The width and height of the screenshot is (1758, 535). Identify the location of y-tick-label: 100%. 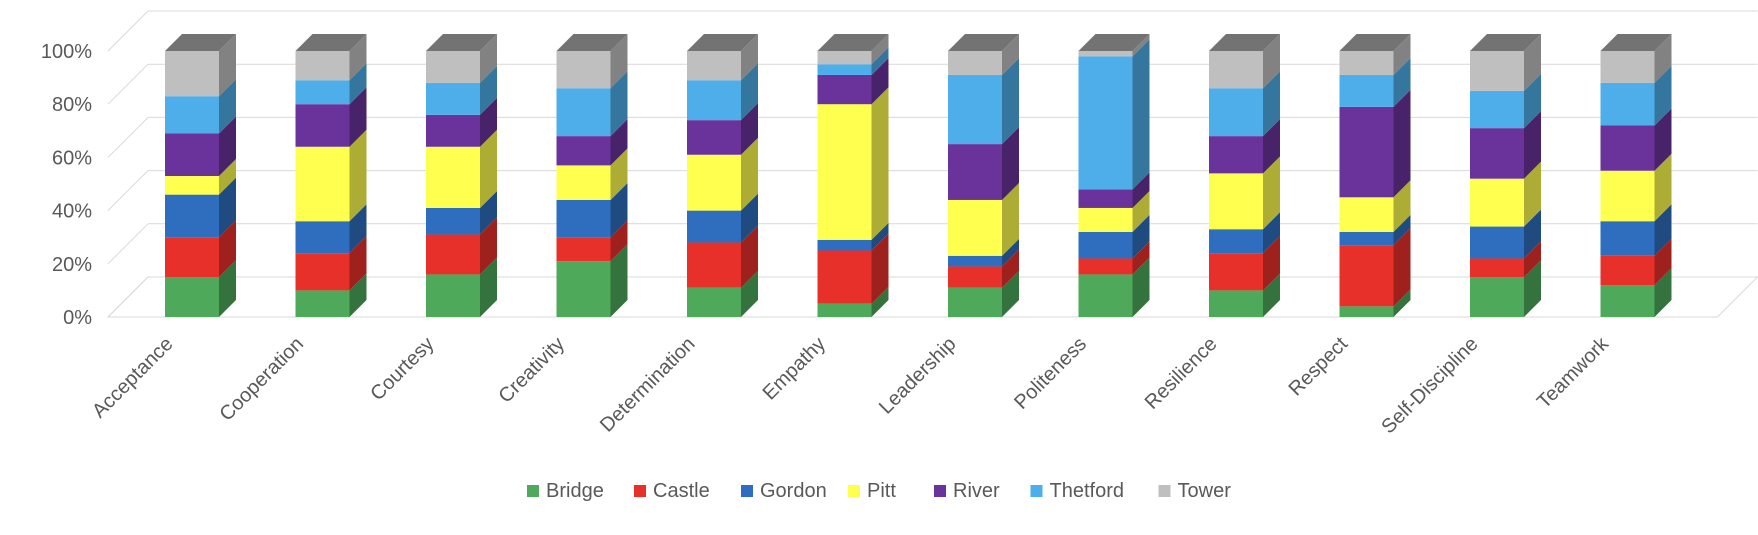
(66, 52).